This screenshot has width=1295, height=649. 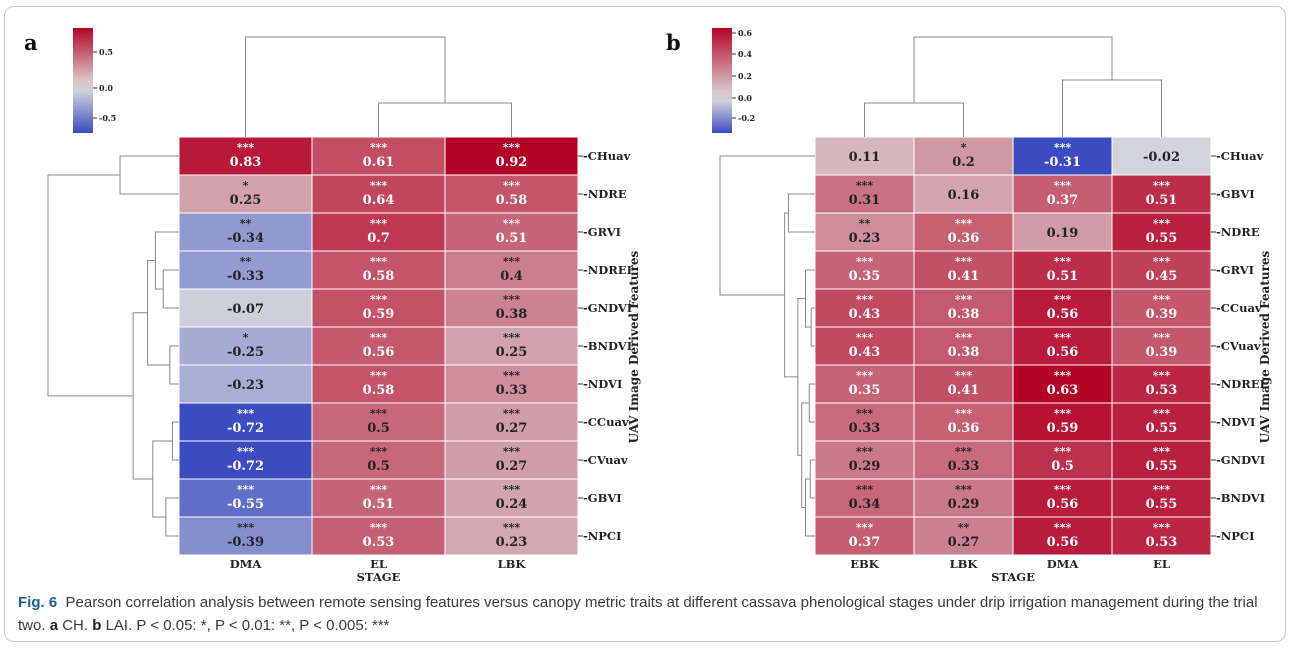 I want to click on cell-value-label: 0.36, so click(x=964, y=238).